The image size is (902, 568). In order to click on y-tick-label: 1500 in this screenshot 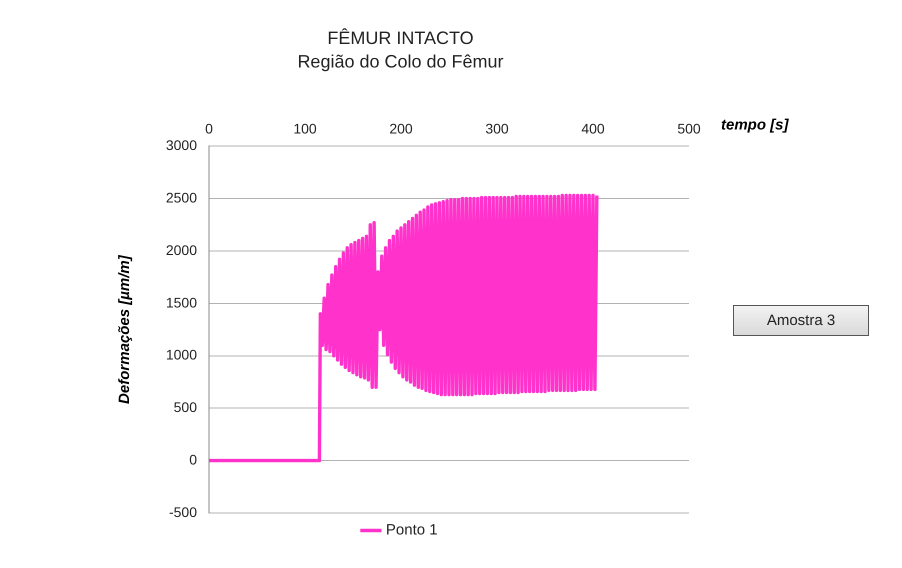, I will do `click(182, 302)`.